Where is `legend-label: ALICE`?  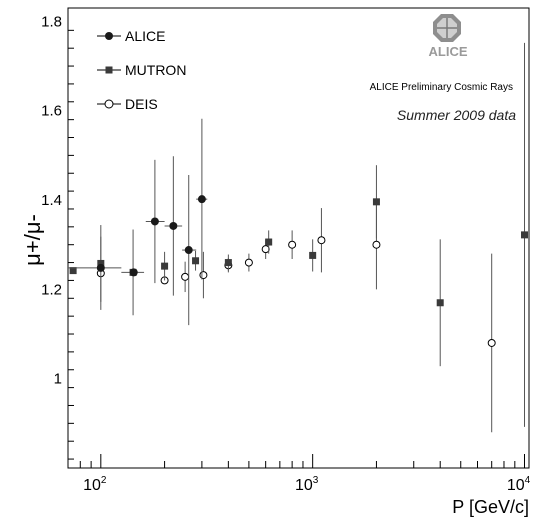
legend-label: ALICE is located at coordinates (145, 36).